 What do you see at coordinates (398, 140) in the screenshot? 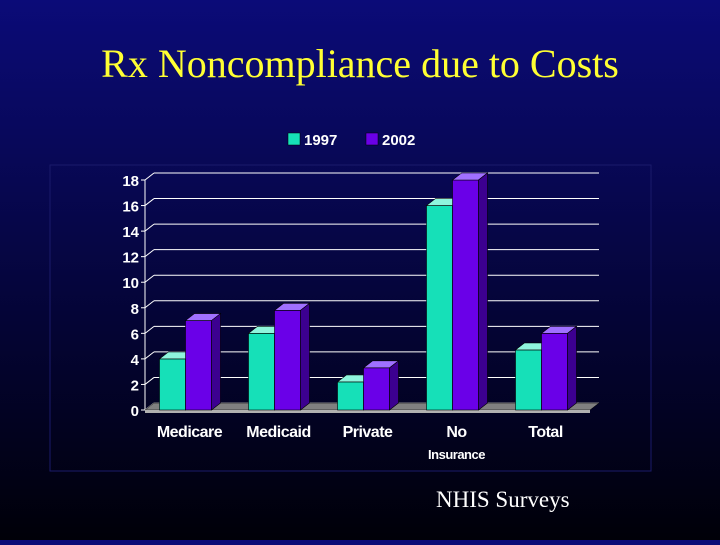
I see `legend-label-2002: 2002` at bounding box center [398, 140].